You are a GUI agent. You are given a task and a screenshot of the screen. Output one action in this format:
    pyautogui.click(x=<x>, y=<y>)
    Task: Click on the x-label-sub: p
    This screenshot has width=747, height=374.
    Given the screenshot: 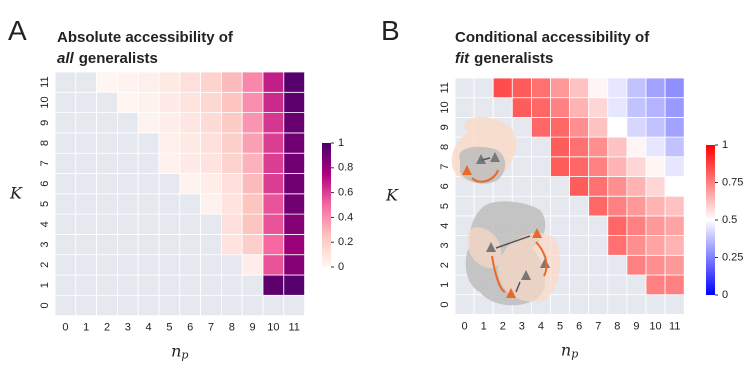 What is the action you would take?
    pyautogui.click(x=184, y=355)
    